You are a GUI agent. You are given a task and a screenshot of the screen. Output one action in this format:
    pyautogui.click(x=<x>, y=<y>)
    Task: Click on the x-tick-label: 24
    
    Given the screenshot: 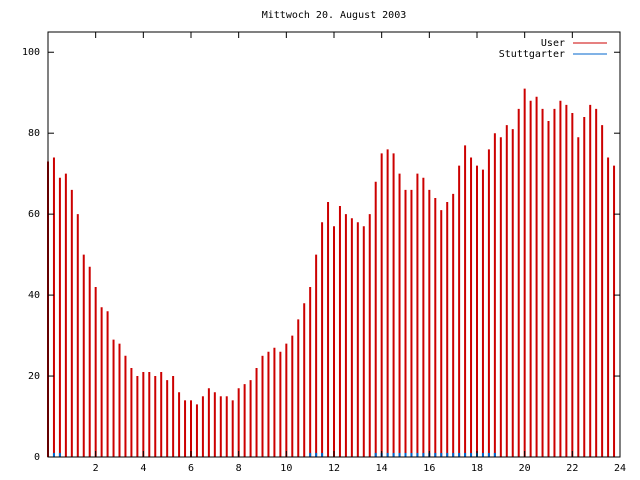 What is the action you would take?
    pyautogui.click(x=620, y=468)
    